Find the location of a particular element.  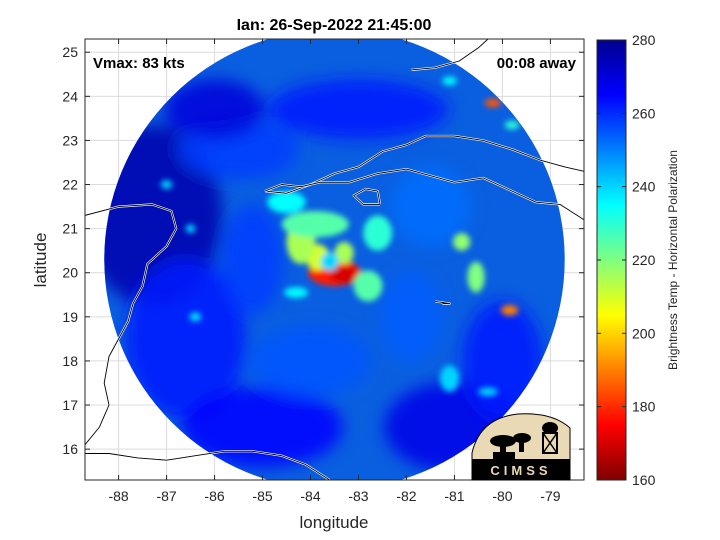

storm-eye is located at coordinates (329, 261).